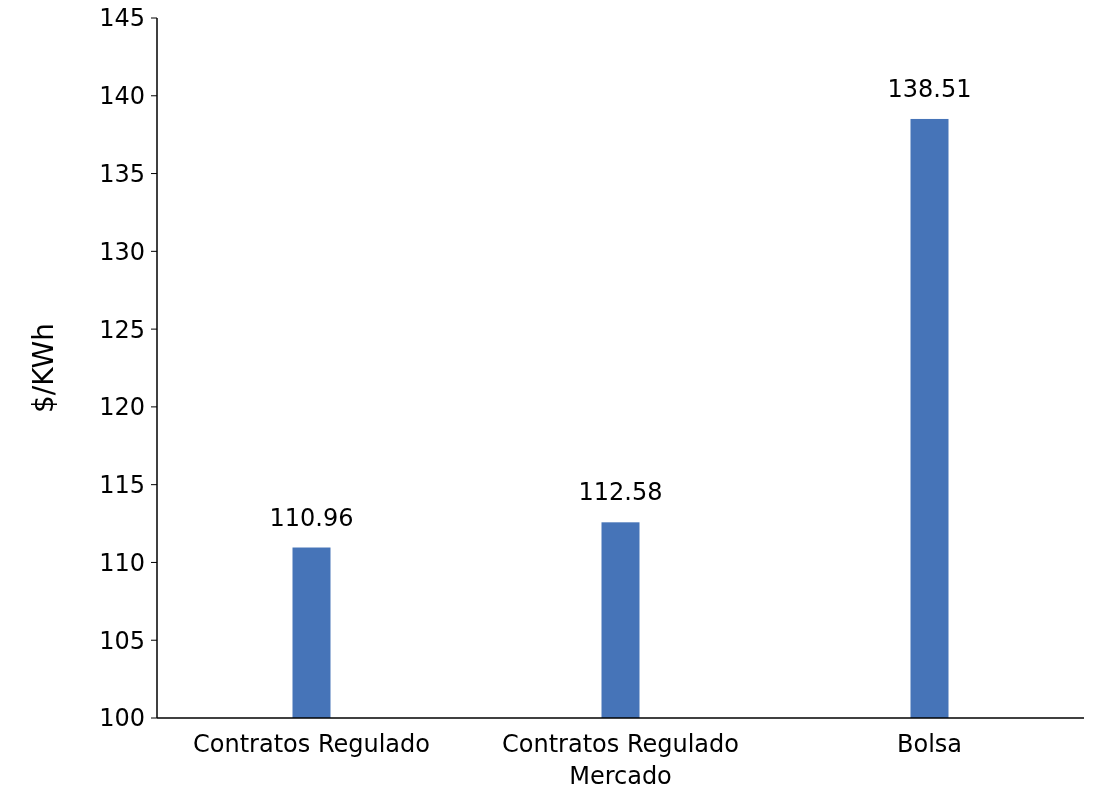 The height and width of the screenshot is (800, 1102). I want to click on y-tick-label: 135, so click(122, 173).